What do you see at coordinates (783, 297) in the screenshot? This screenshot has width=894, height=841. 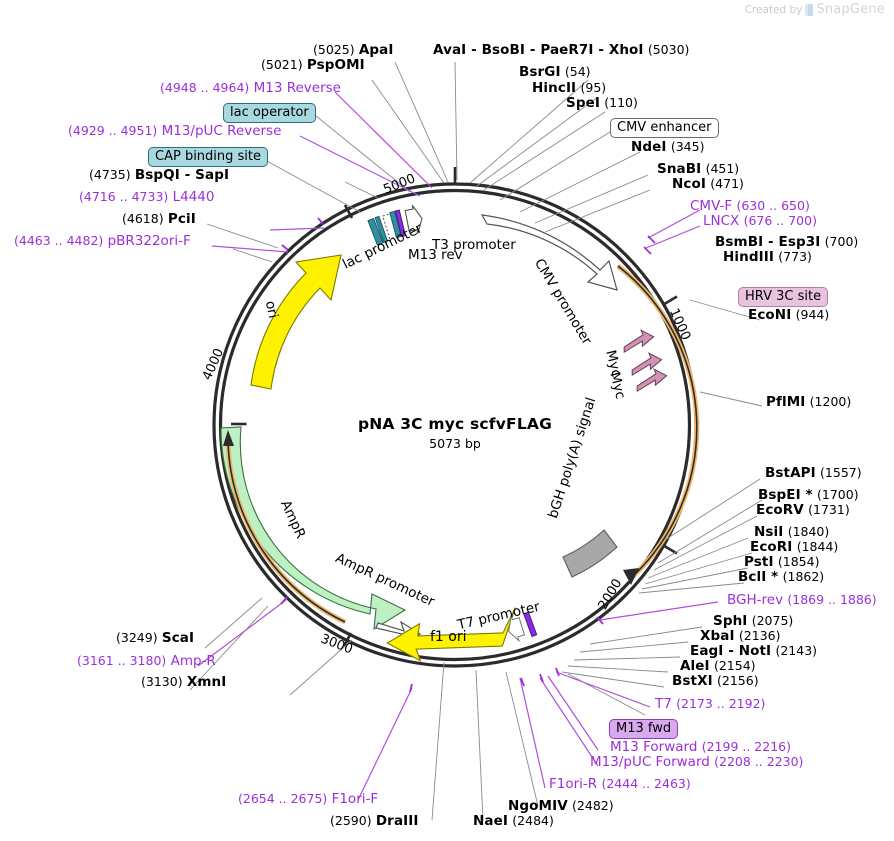 I see `badge-hrv-3c-site: HRV 3C site` at bounding box center [783, 297].